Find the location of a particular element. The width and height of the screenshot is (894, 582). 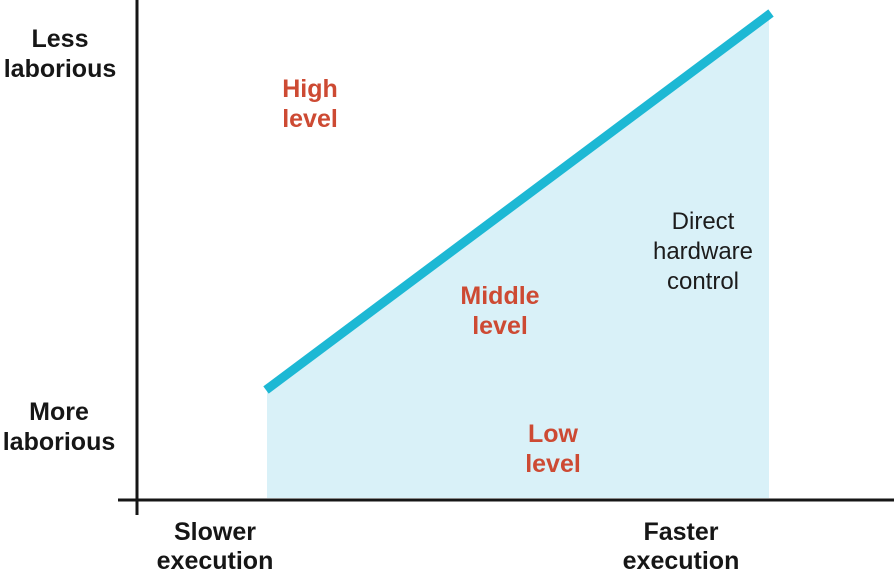

x-axis-right-label: Faster execution is located at coordinates (681, 546).